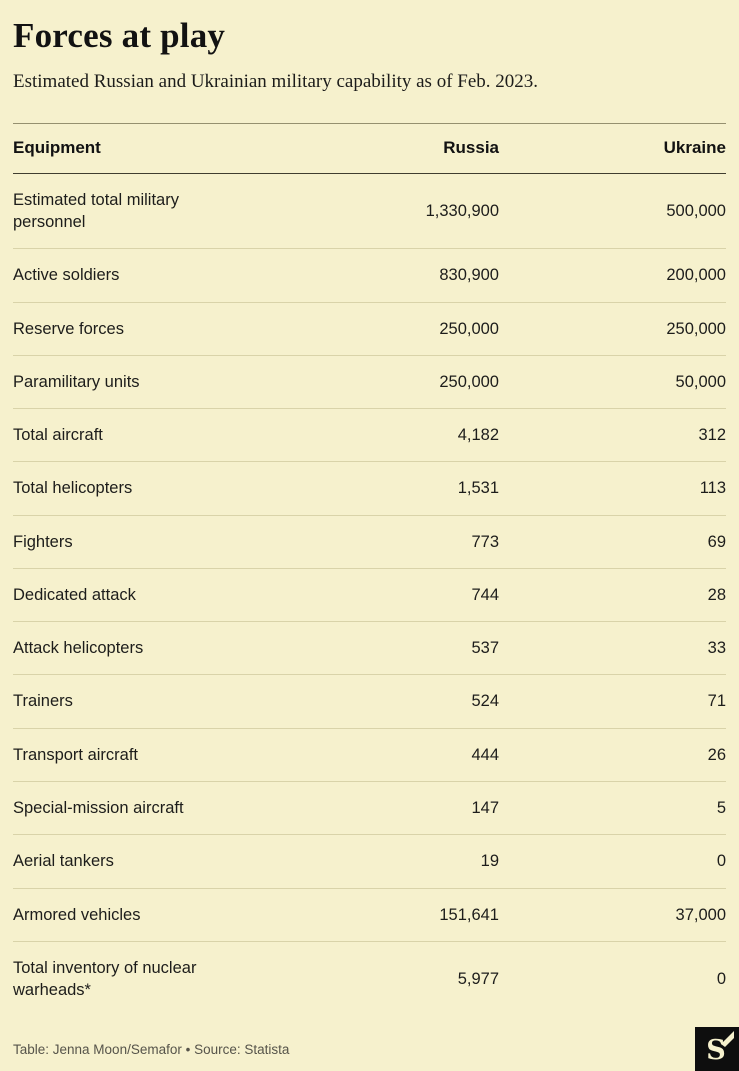 The image size is (739, 1071). What do you see at coordinates (471, 147) in the screenshot?
I see `column-header-russia: Russia` at bounding box center [471, 147].